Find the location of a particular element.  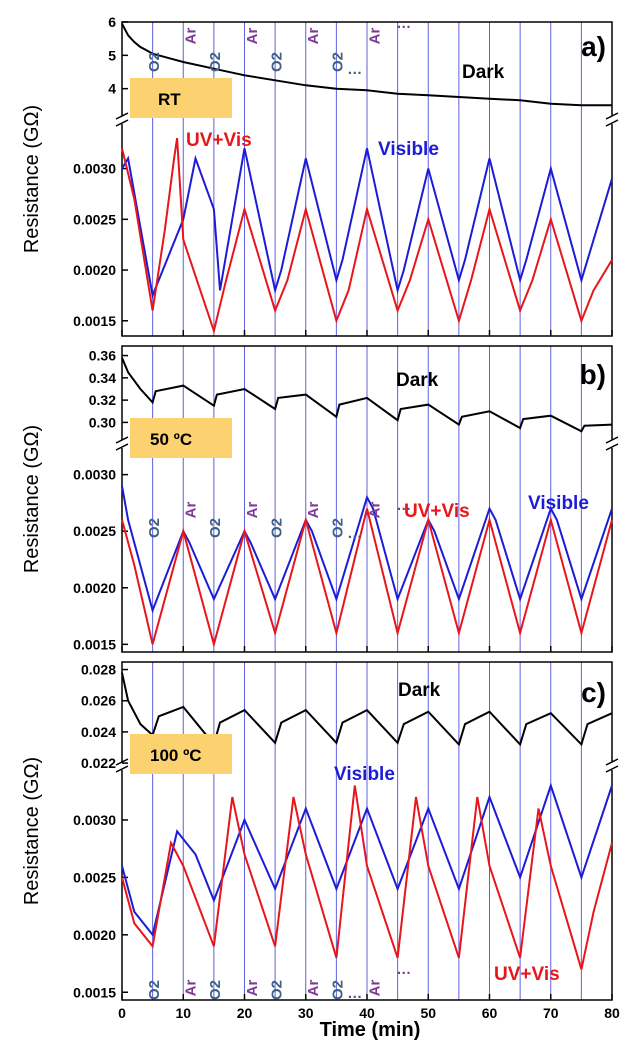

y-tick-label: 0.024 is located at coordinates (98, 732).